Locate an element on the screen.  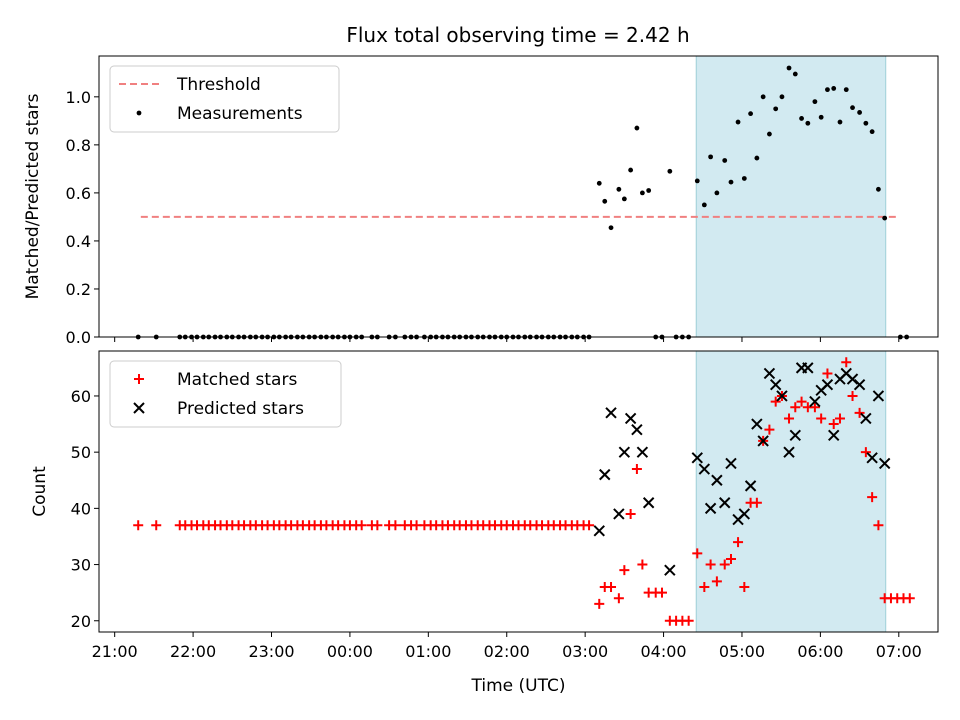
y-tick-label: 20 is located at coordinates (81, 621).